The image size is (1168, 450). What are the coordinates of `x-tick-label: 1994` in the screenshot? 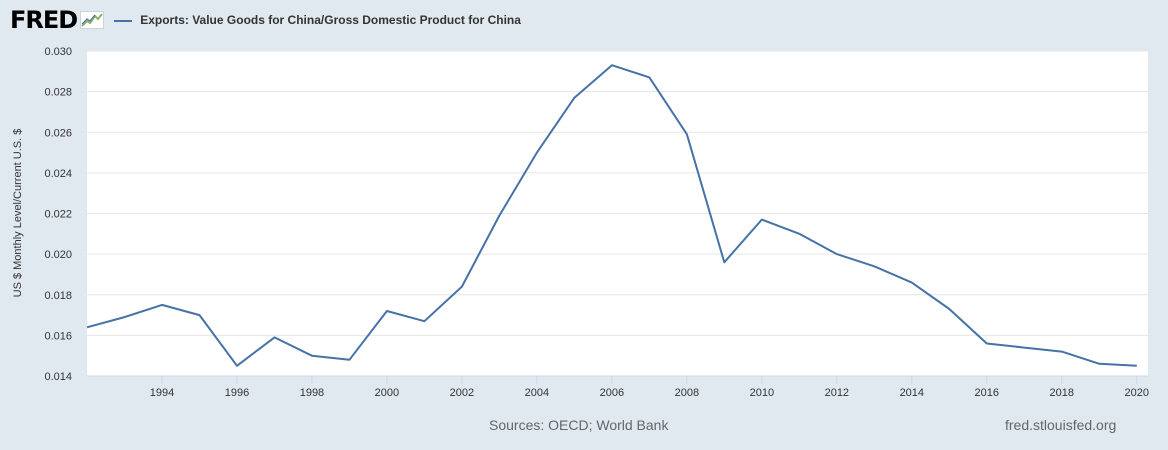 It's located at (162, 393).